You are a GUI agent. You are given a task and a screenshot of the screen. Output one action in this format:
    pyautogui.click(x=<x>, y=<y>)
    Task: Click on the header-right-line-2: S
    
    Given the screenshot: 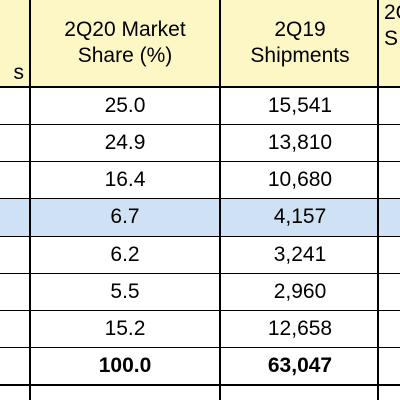 What is the action you would take?
    pyautogui.click(x=391, y=38)
    